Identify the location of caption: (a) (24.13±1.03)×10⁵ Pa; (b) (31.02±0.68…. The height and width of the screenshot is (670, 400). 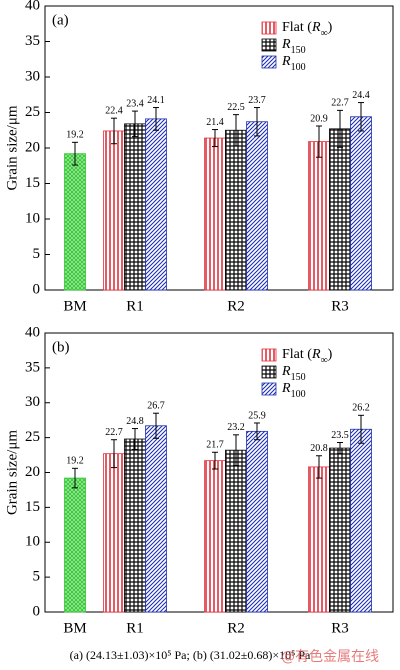
(190, 655).